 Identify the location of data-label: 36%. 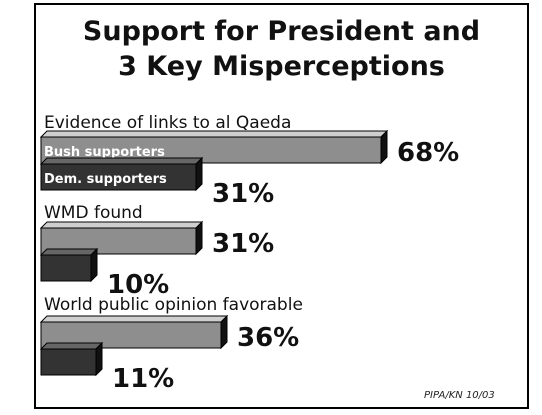
(268, 338).